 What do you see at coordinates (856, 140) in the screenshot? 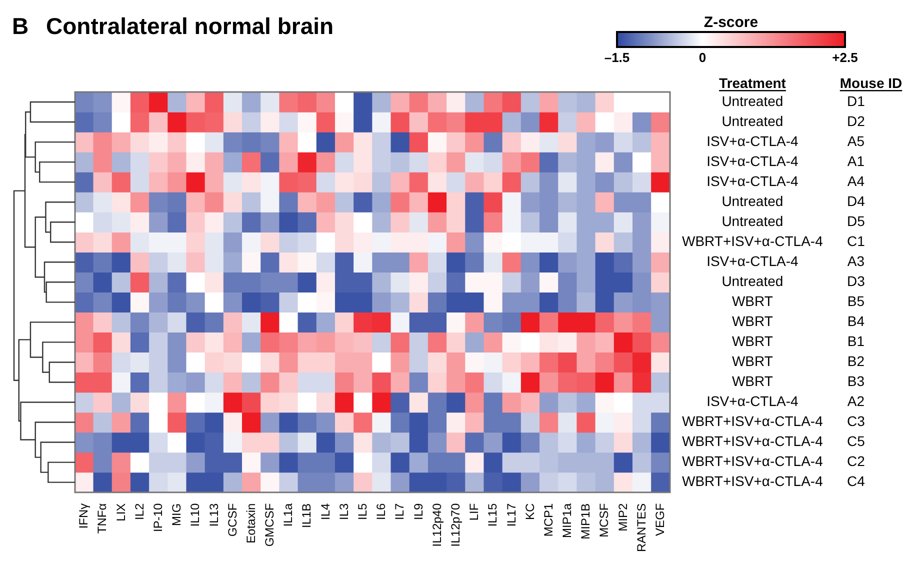
I see `y2-tick-label: A5` at bounding box center [856, 140].